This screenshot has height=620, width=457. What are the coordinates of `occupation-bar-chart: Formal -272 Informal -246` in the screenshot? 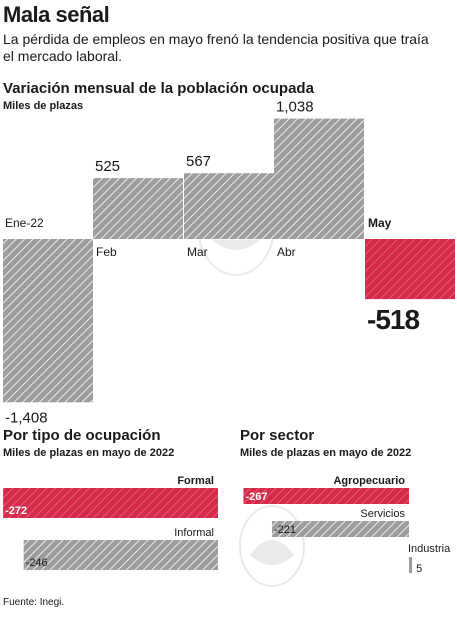 It's located at (111, 522).